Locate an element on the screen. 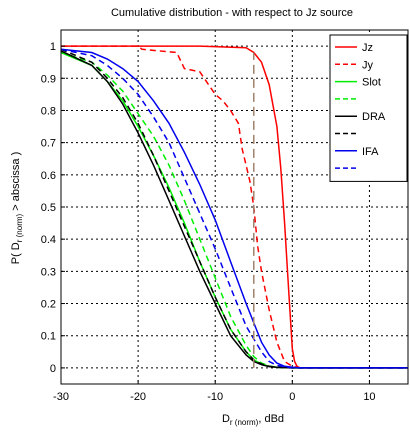 This screenshot has width=410, height=434. y-tick-label: 0.9 is located at coordinates (48, 79).